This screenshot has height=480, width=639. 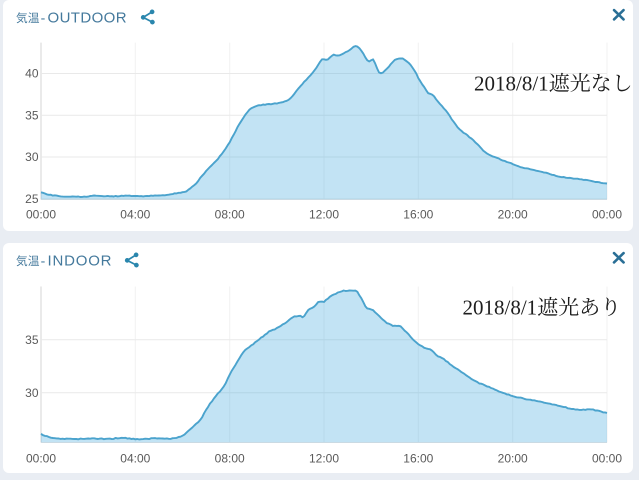 I want to click on svg-text: INDOOR, so click(x=80, y=260).